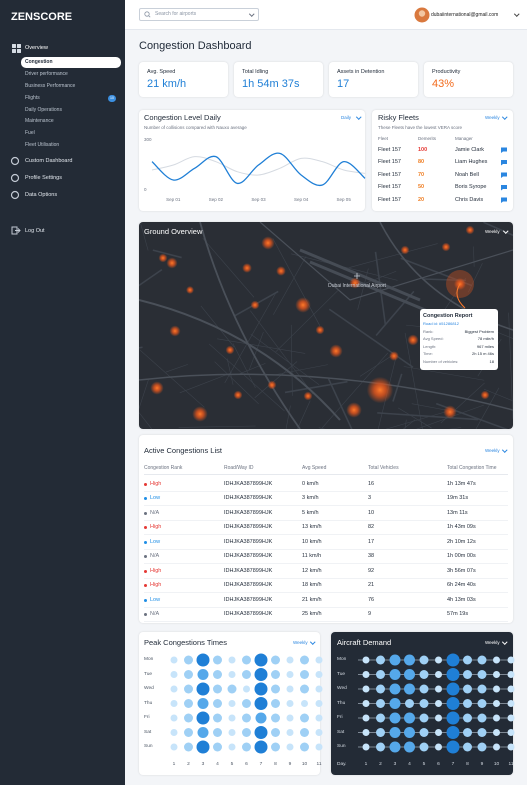  Describe the element at coordinates (340, 718) in the screenshot. I see `day-label: Fri` at that location.